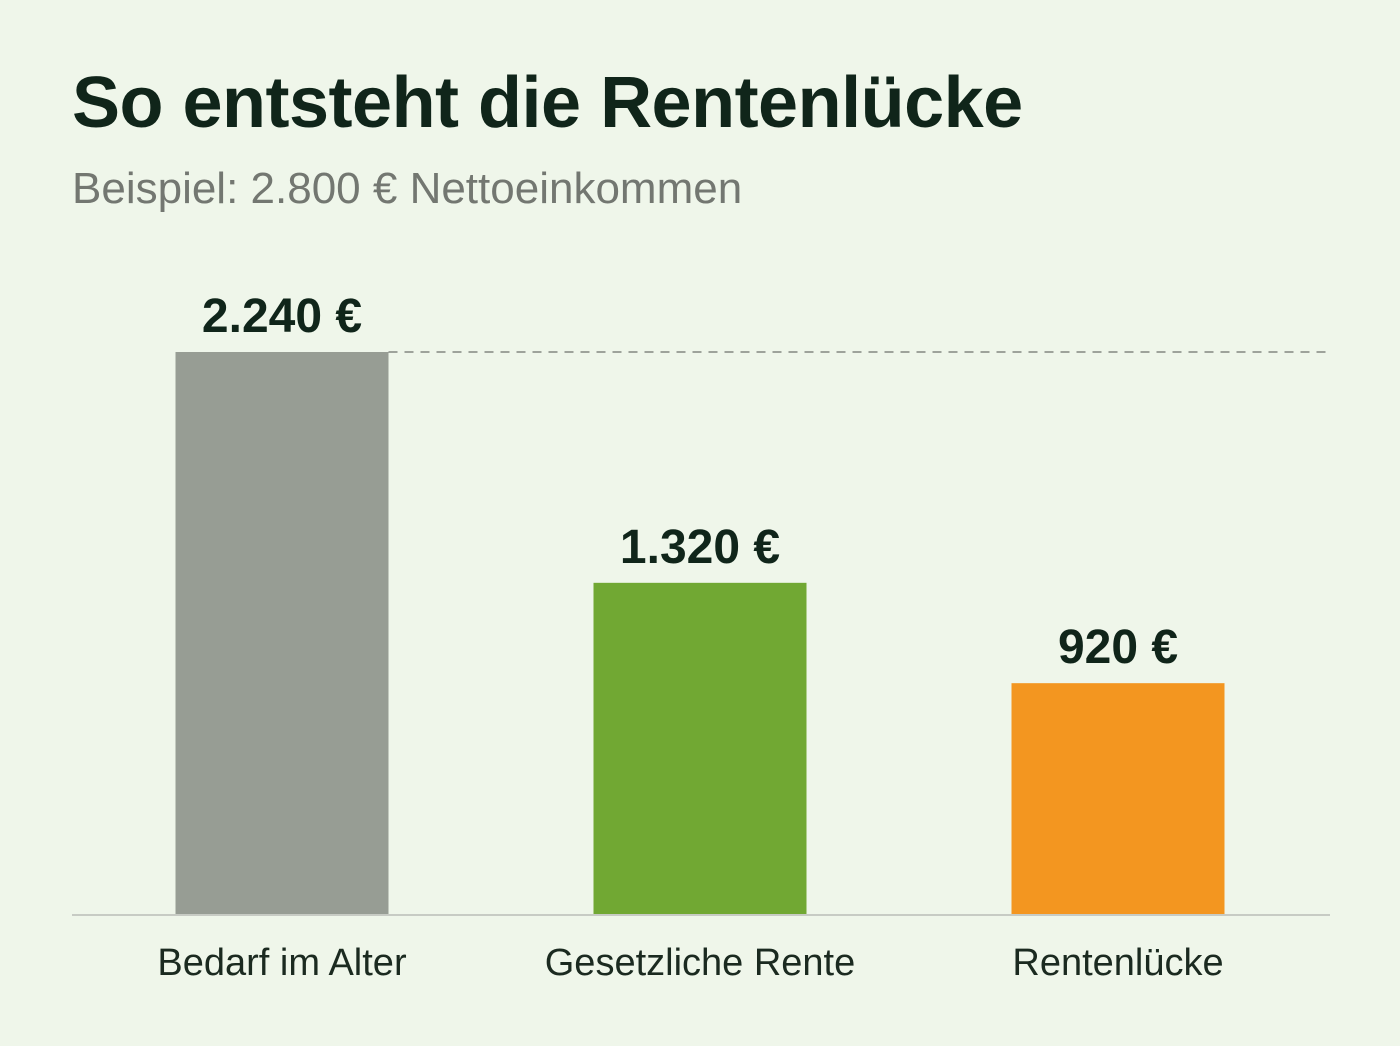 This screenshot has height=1046, width=1400. What do you see at coordinates (547, 103) in the screenshot?
I see `chart-title: So entsteht die Rentenlücke` at bounding box center [547, 103].